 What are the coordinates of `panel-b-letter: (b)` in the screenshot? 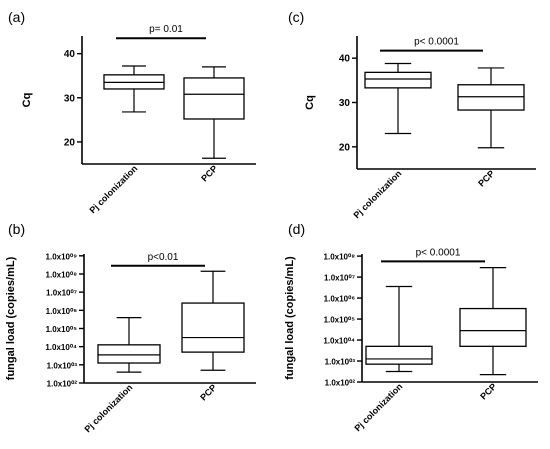 It's located at (16, 229).